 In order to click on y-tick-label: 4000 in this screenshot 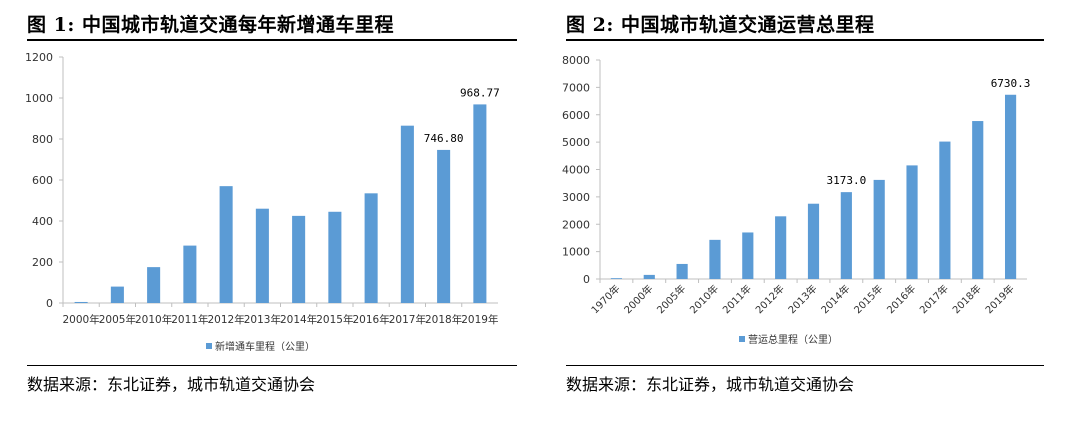, I will do `click(576, 170)`.